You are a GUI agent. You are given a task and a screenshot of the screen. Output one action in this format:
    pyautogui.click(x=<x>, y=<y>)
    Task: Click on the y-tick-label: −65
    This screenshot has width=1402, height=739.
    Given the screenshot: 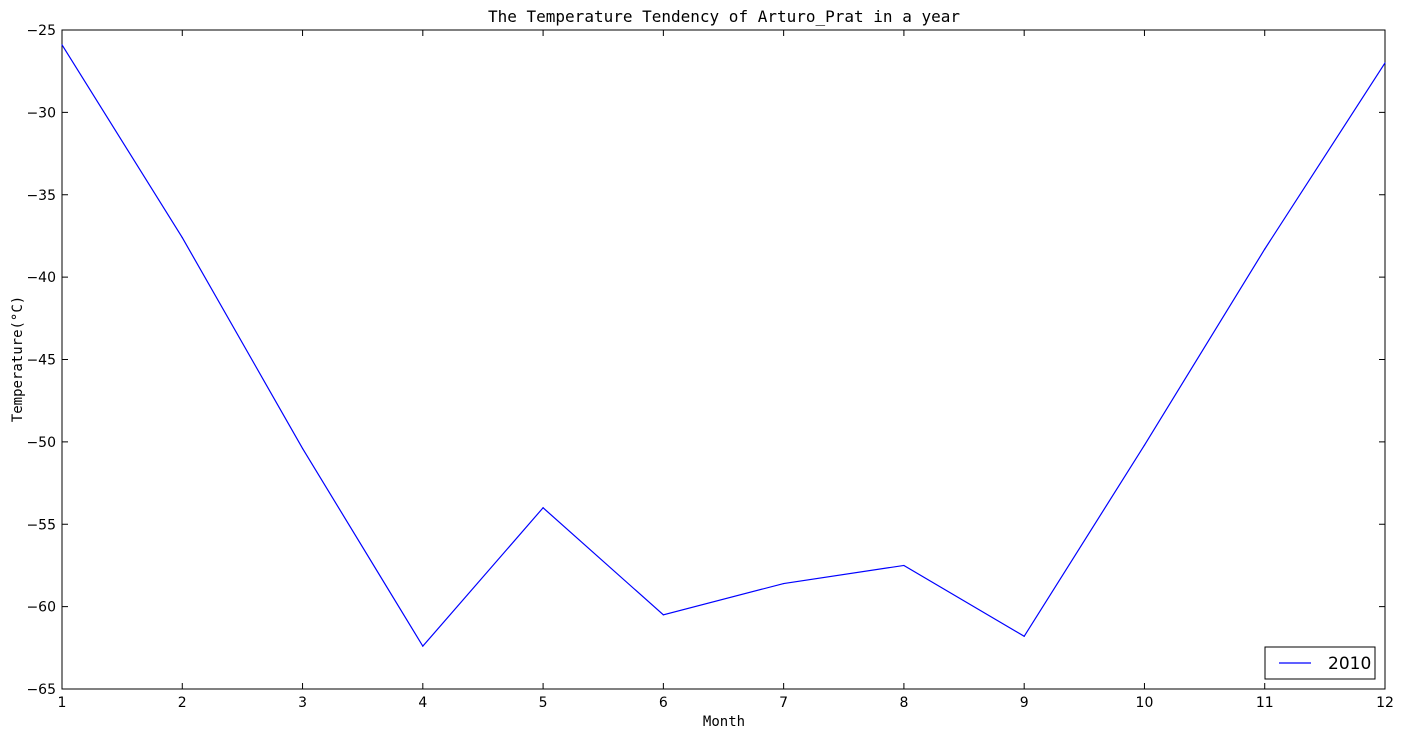 What is the action you would take?
    pyautogui.click(x=41, y=690)
    